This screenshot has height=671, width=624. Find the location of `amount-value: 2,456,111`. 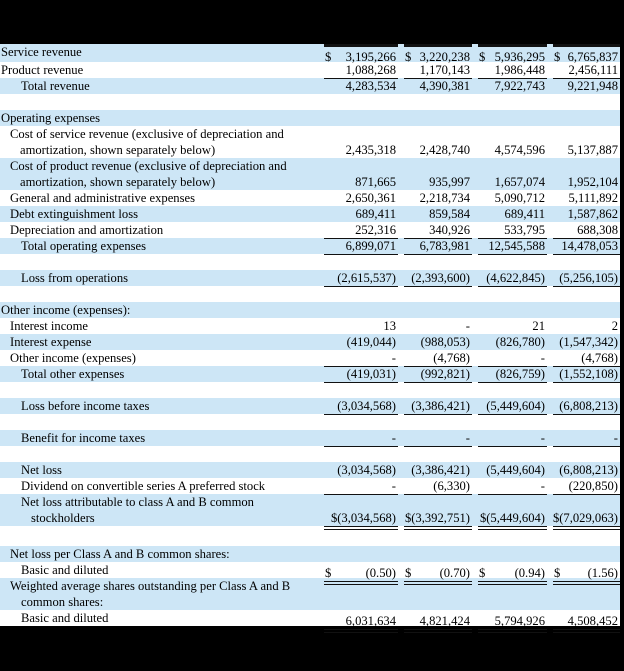

amount-value: 2,456,111 is located at coordinates (593, 70).